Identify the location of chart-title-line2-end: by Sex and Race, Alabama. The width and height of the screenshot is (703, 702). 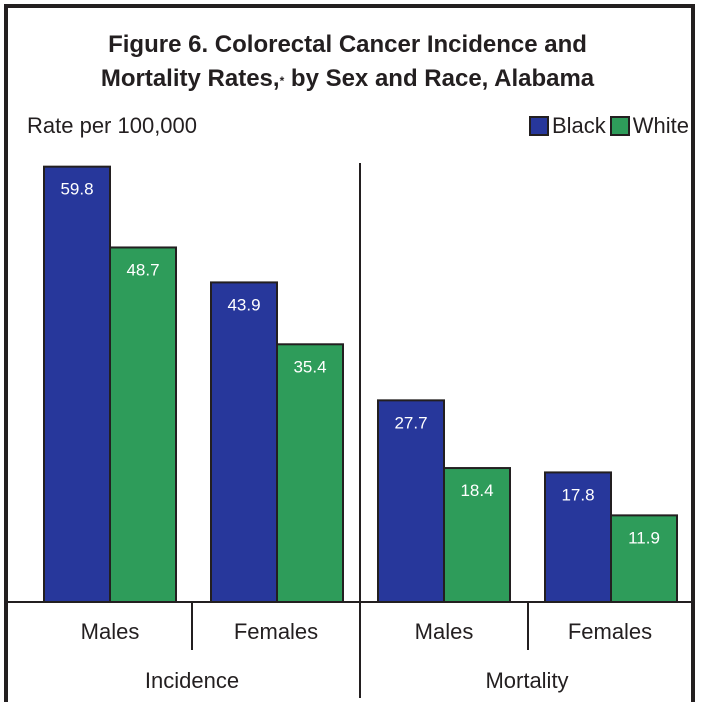
(439, 78).